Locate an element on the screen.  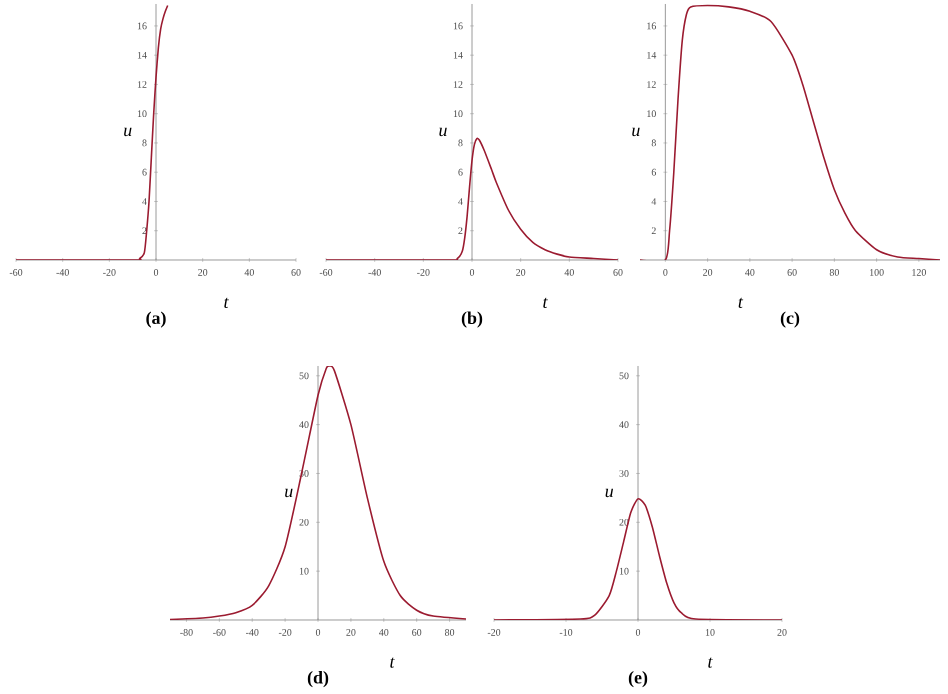
text: (b) is located at coordinates (472, 319).